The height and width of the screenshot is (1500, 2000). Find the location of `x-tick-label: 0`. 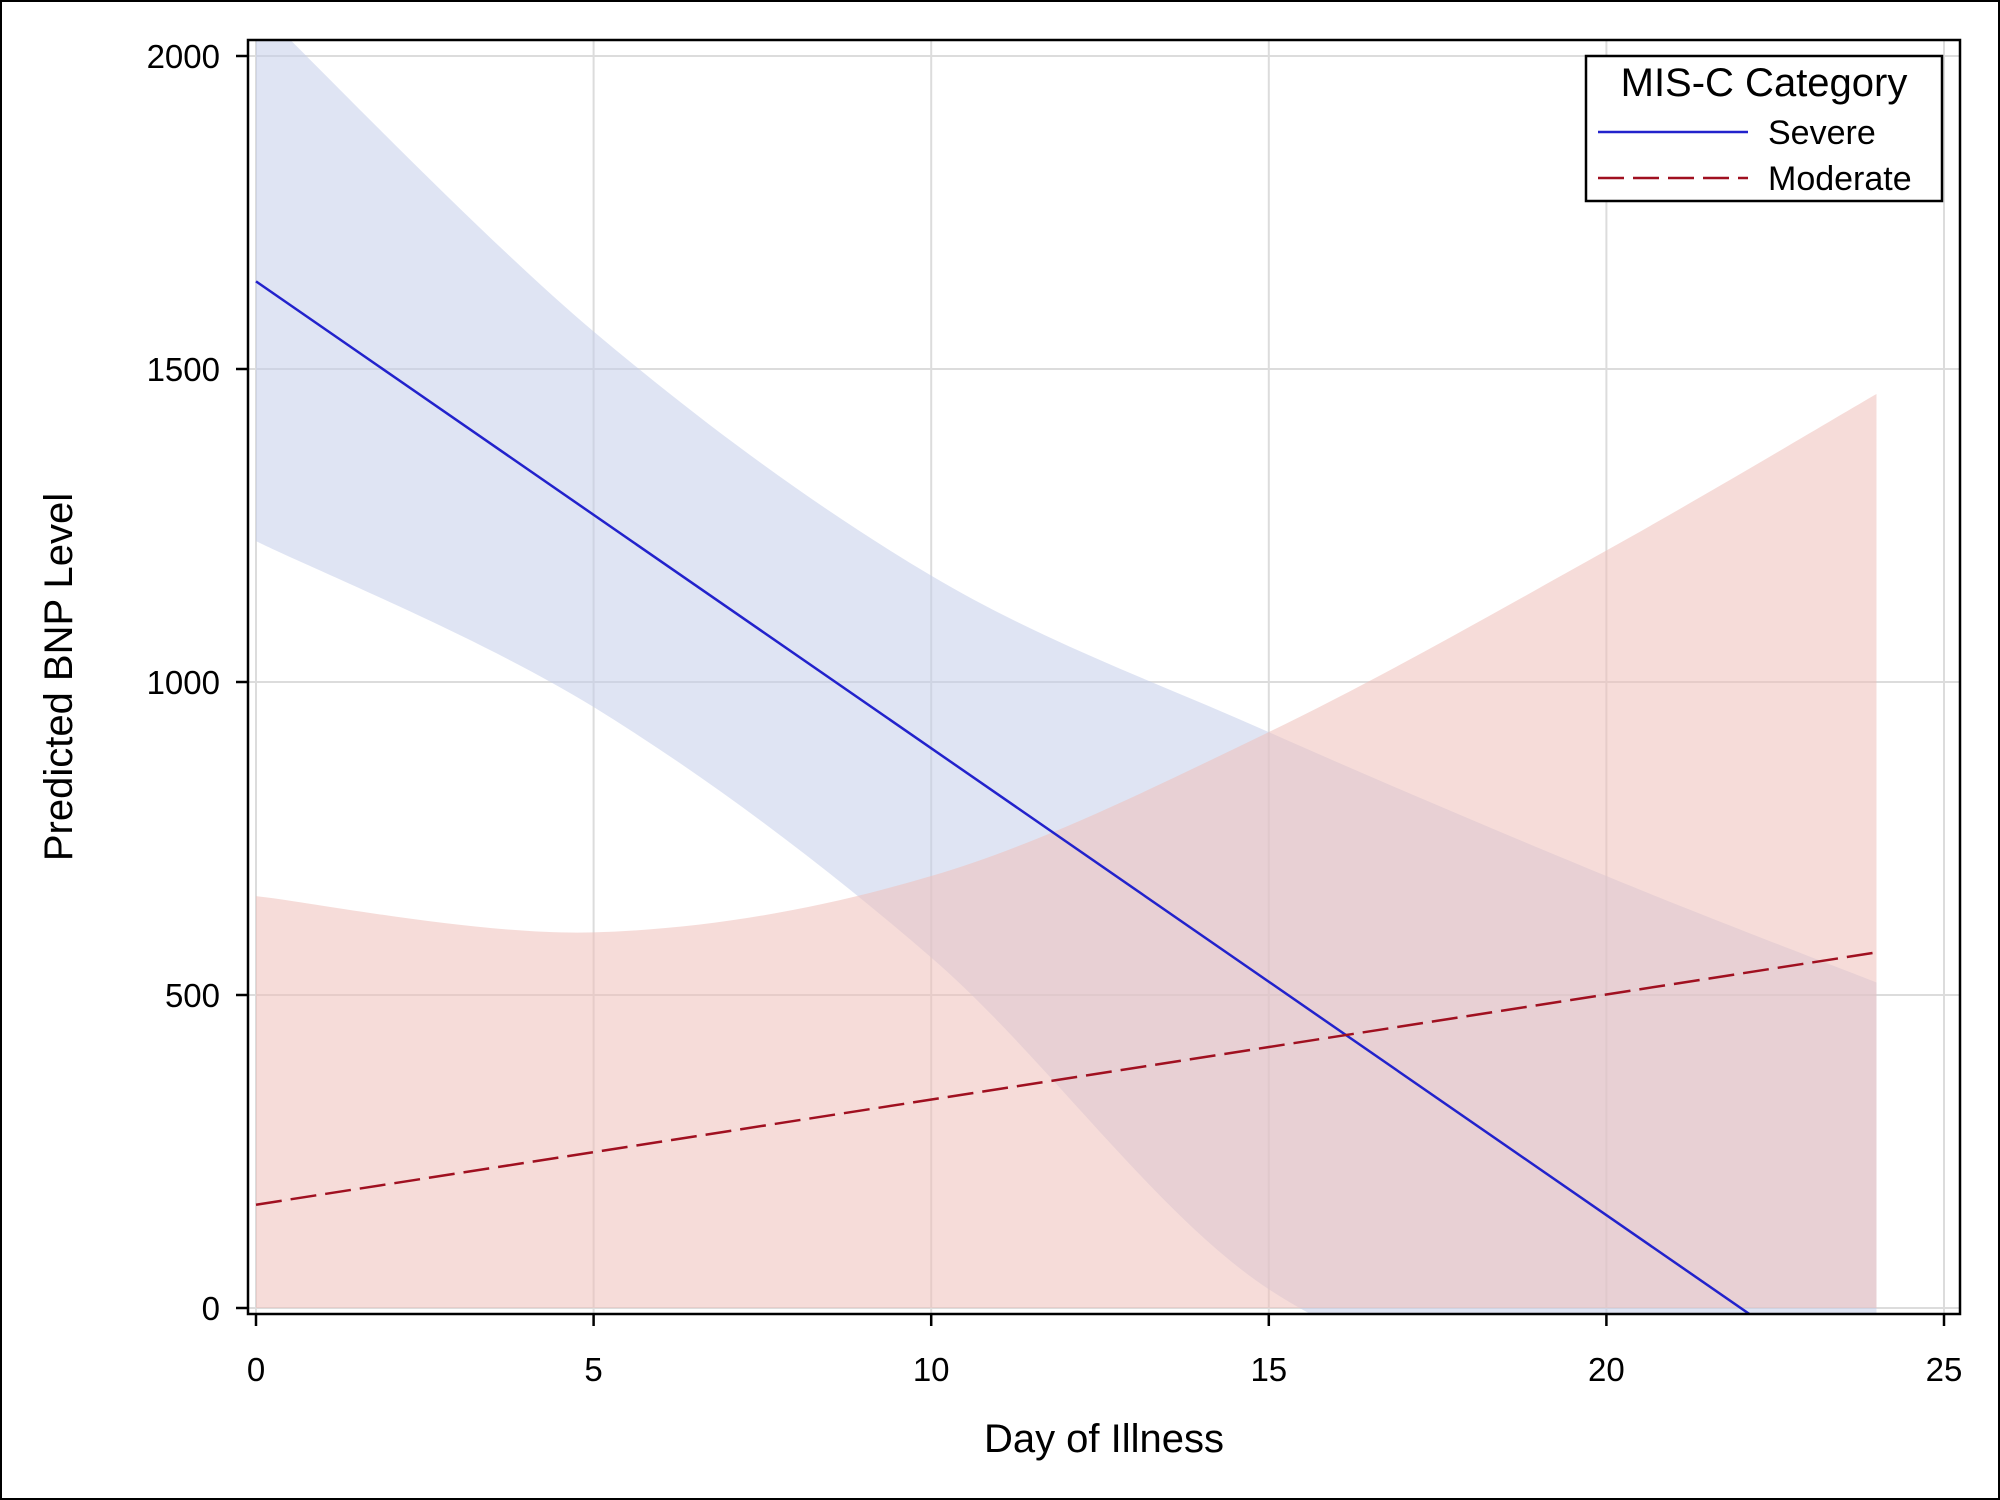

x-tick-label: 0 is located at coordinates (256, 1369).